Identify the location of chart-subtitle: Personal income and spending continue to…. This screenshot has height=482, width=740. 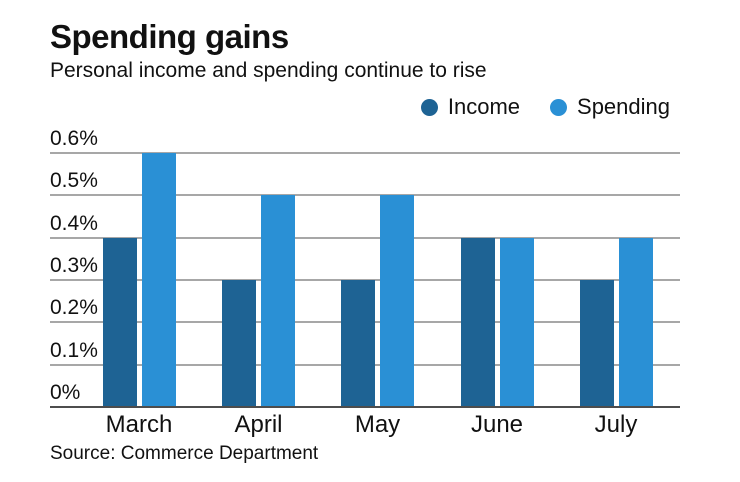
(268, 70).